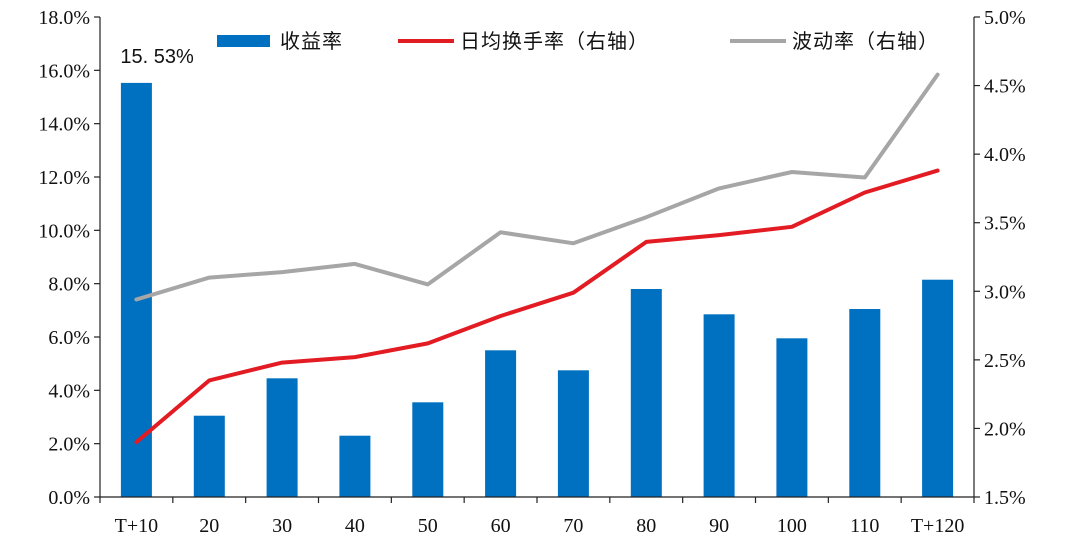 The width and height of the screenshot is (1080, 556). I want to click on left-tick-label: 2.0%, so click(69, 445).